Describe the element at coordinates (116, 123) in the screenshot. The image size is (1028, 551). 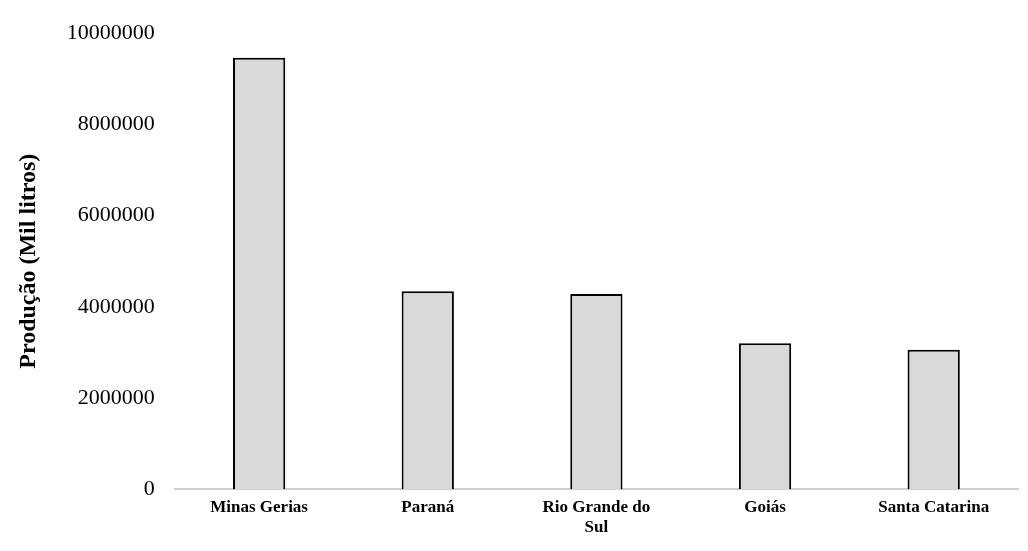
I see `y-tick-label: 8000000` at that location.